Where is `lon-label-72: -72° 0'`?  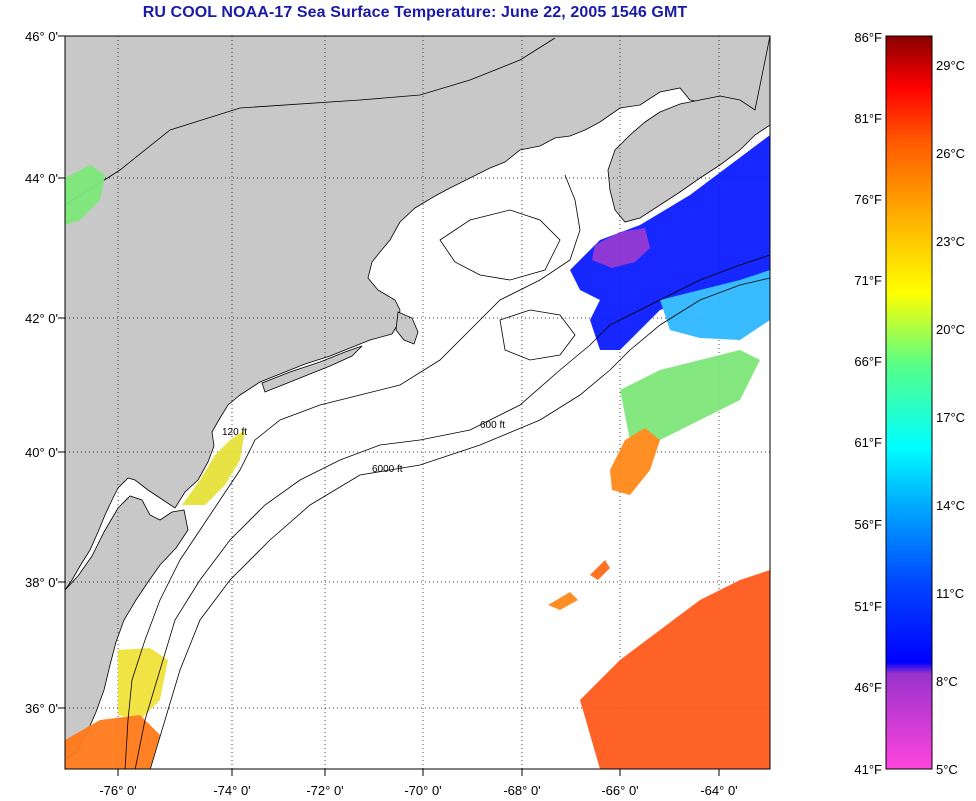
lon-label-72: -72° 0' is located at coordinates (325, 790).